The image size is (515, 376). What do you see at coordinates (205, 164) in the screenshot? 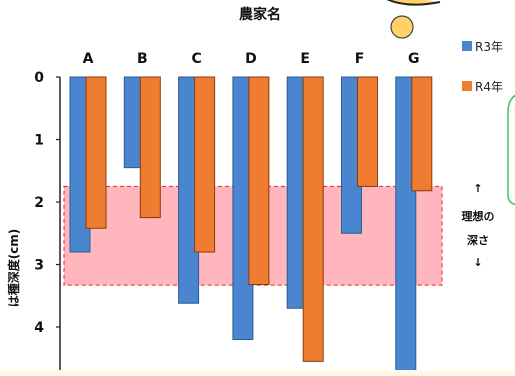
I see `bar-r4-c` at bounding box center [205, 164].